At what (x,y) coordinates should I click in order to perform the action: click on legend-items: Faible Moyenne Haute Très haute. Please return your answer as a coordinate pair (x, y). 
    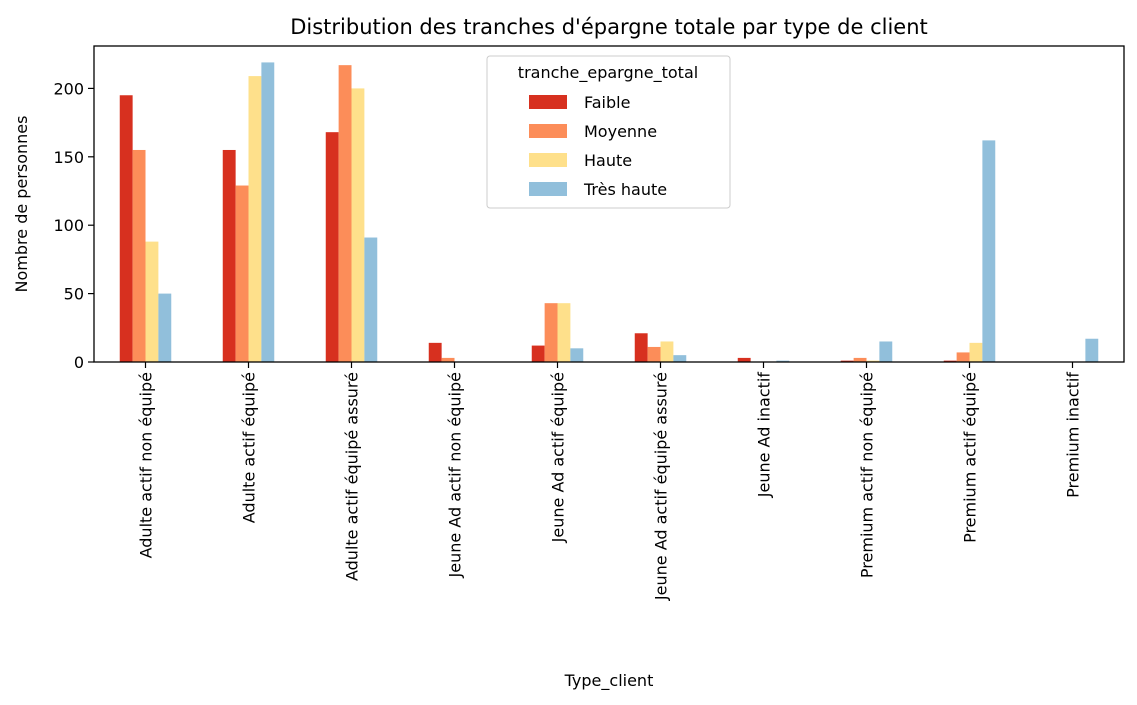
    Looking at the image, I should click on (598, 146).